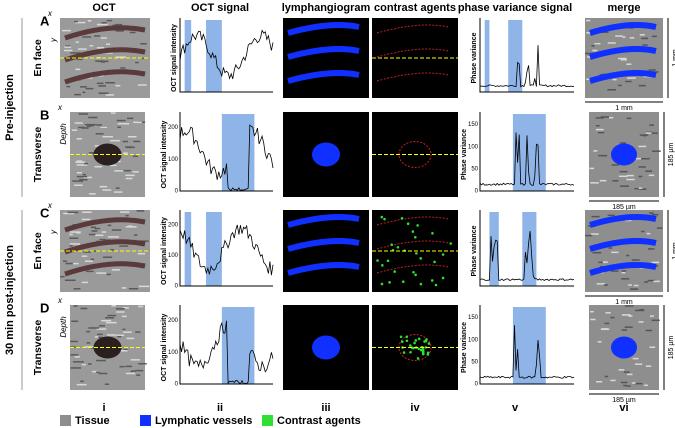 This screenshot has width=675, height=428. Describe the element at coordinates (412, 221) in the screenshot. I see `vessel-outline` at that location.